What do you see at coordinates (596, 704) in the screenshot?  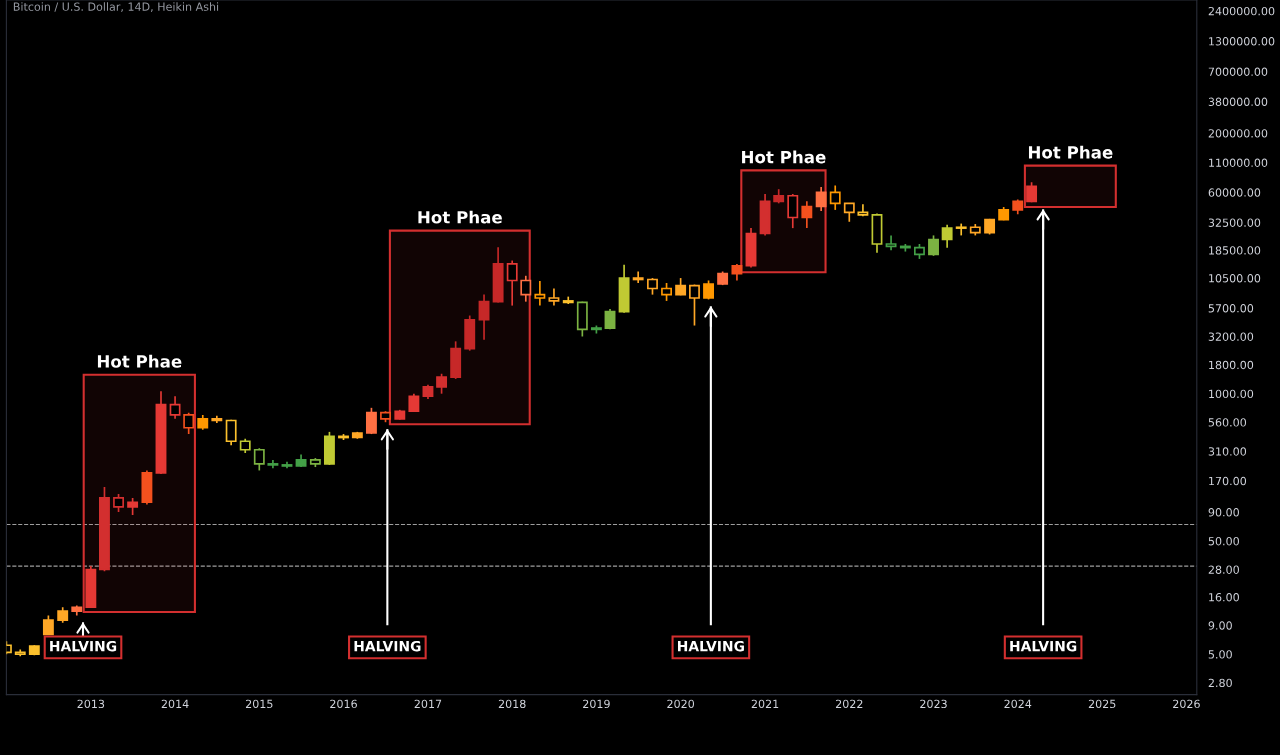 I see `x-tick-label: 2019` at bounding box center [596, 704].